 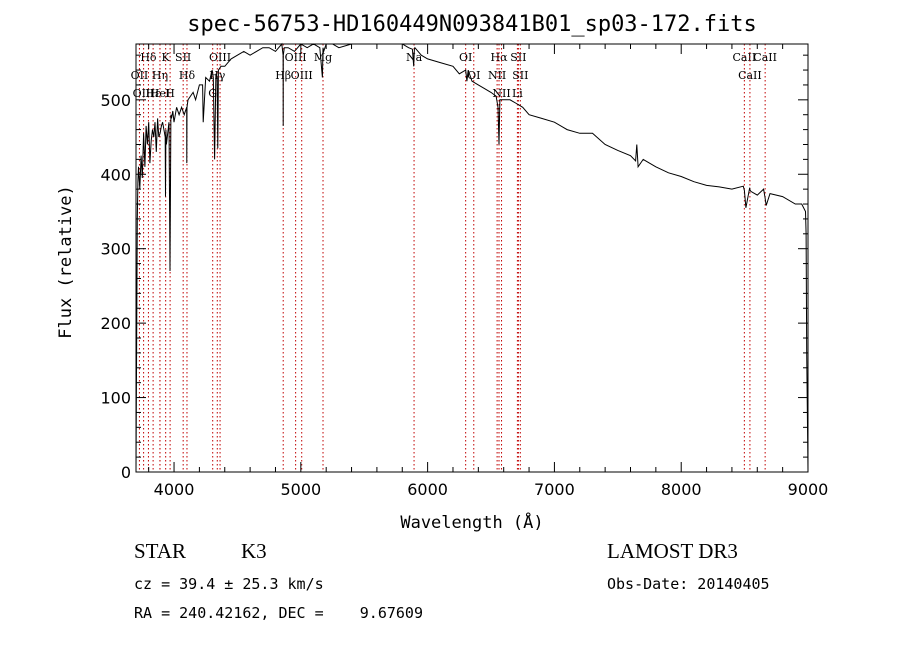 I want to click on line-label-1: OII, so click(x=140, y=75).